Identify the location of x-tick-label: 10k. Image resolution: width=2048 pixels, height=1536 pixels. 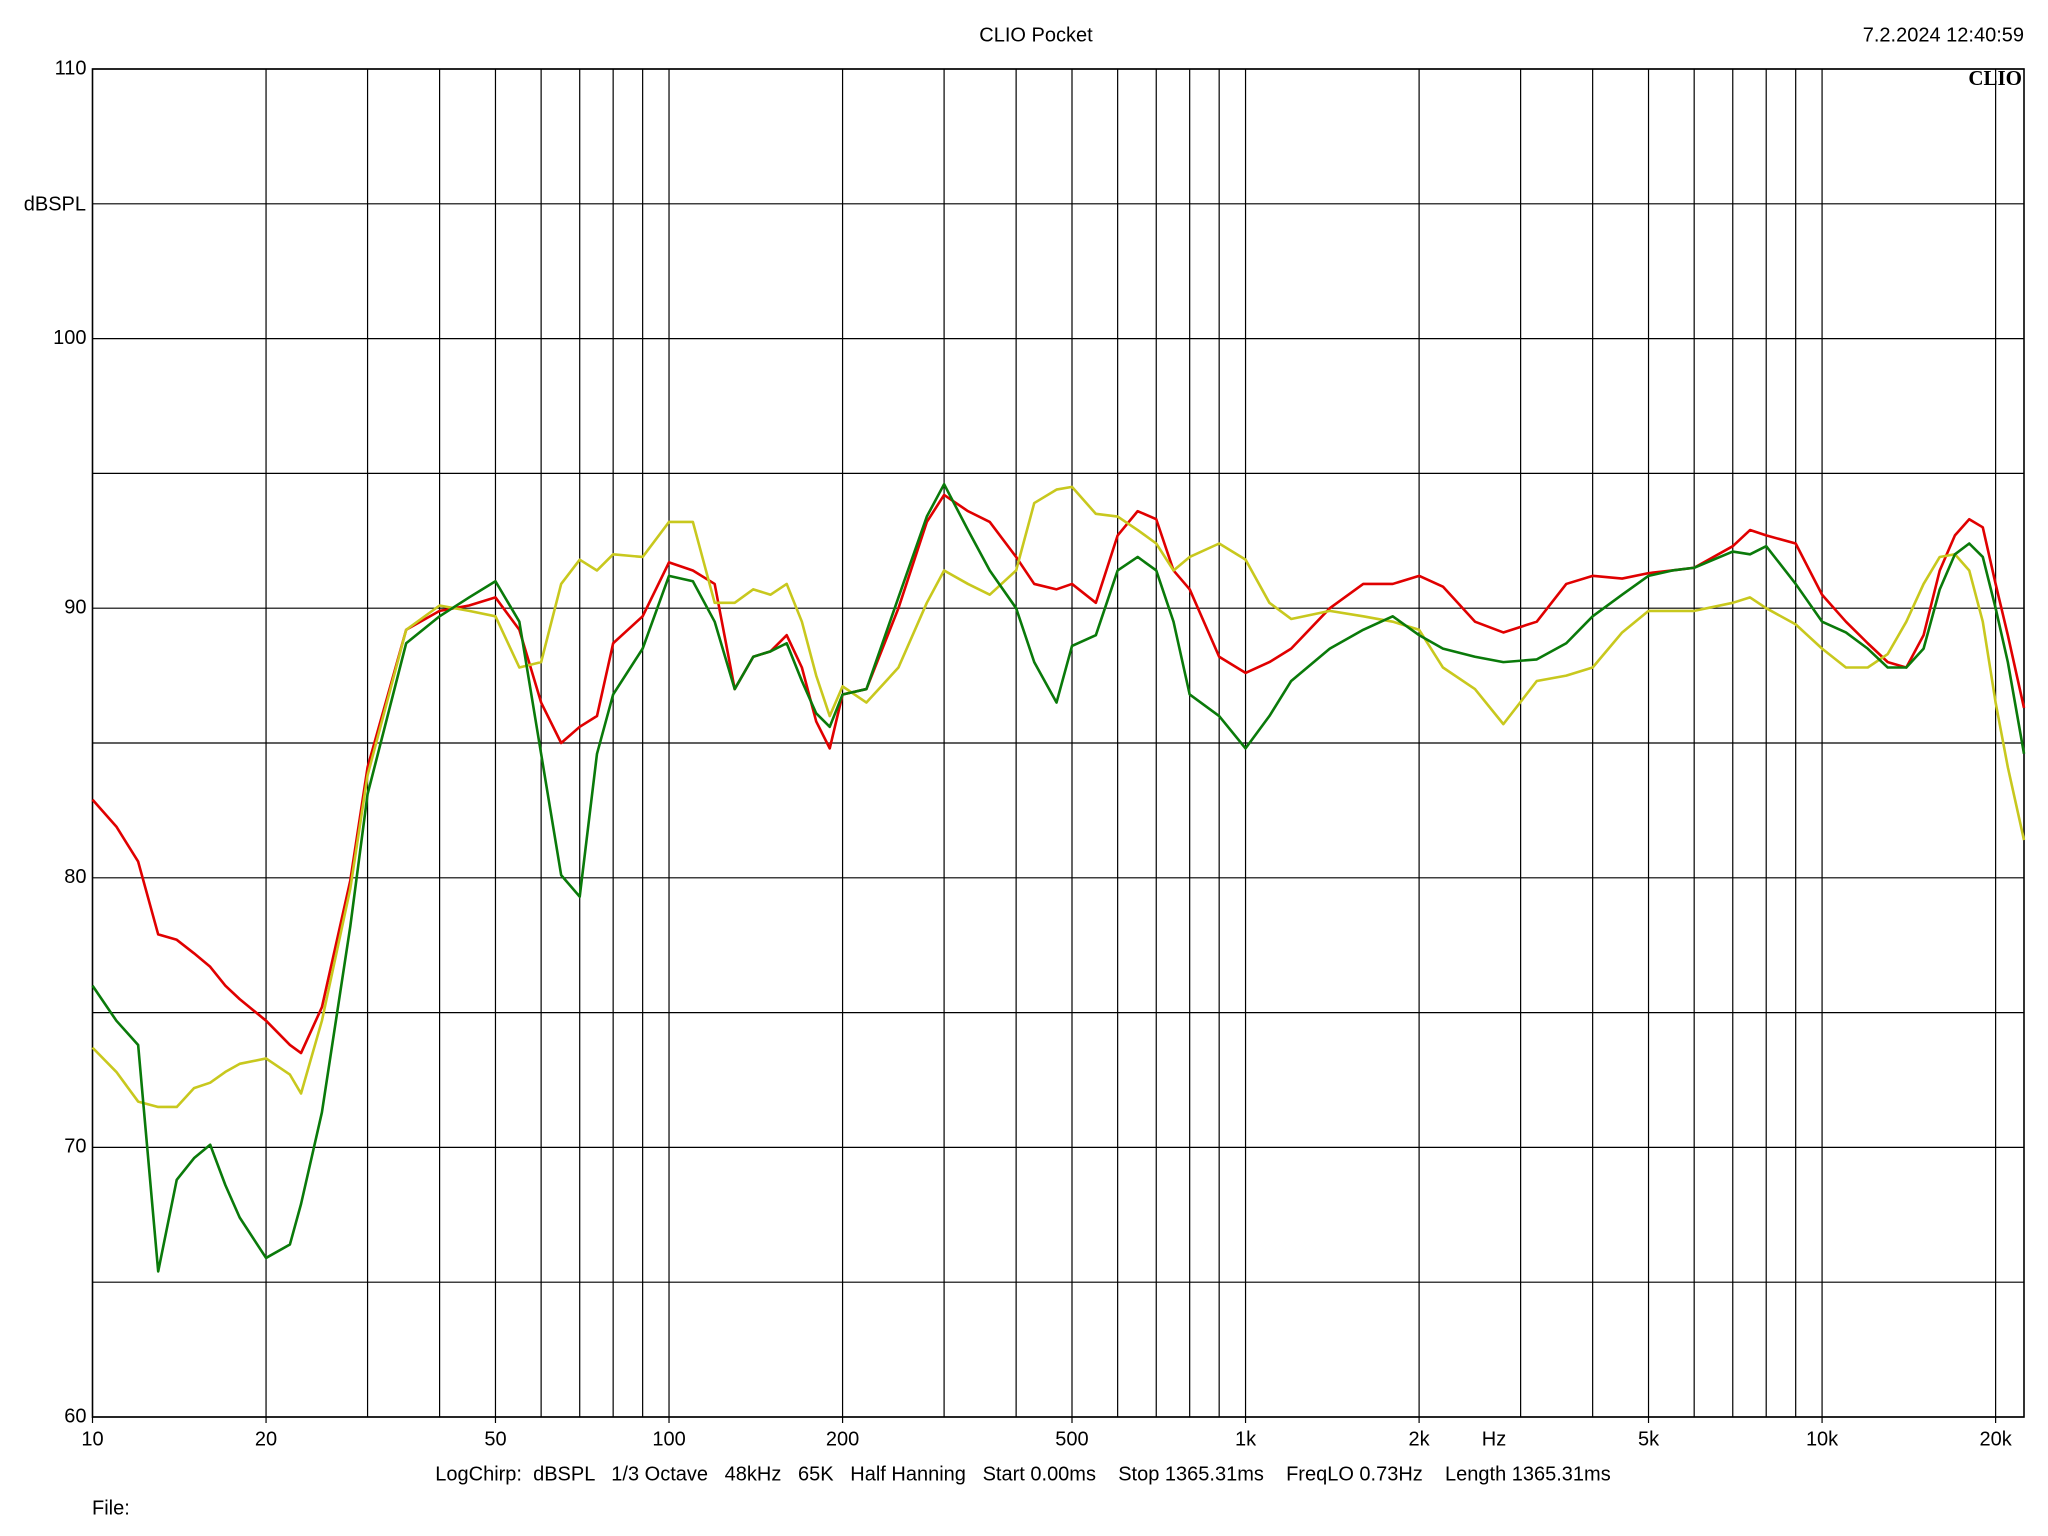
(1822, 1439).